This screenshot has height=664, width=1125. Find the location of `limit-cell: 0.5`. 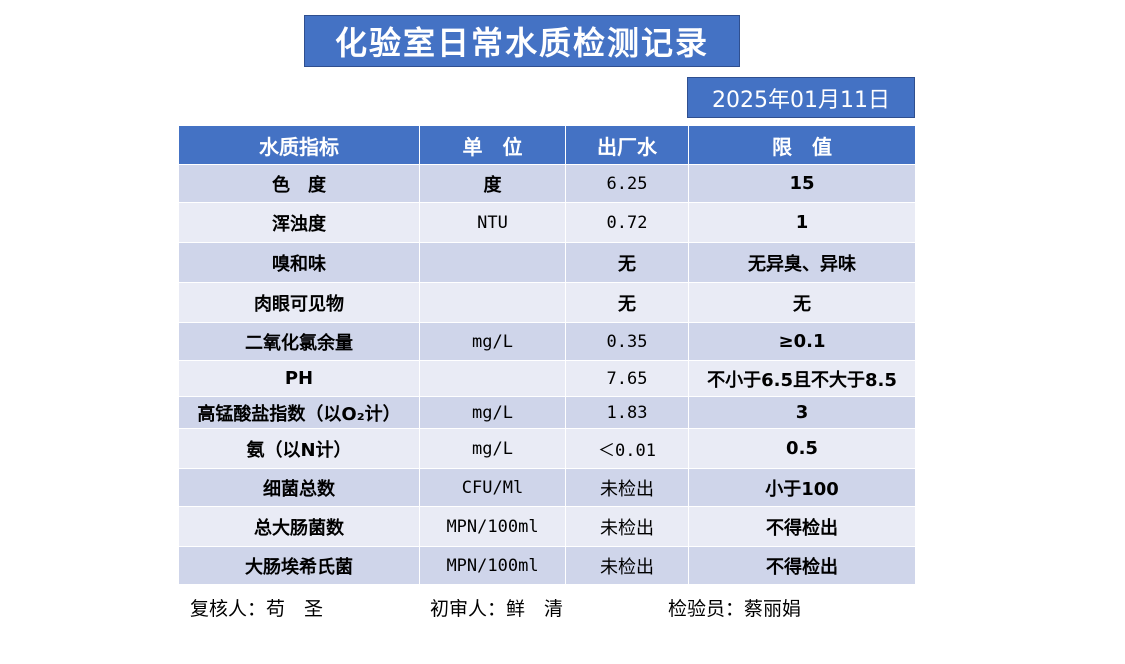

limit-cell: 0.5 is located at coordinates (802, 448).